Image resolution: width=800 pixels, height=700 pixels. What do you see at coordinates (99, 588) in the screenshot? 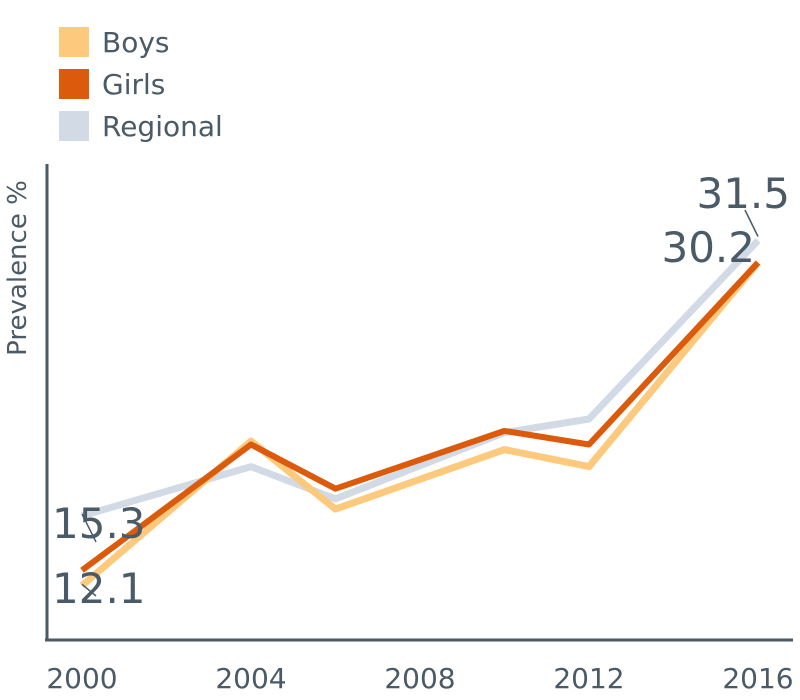
I see `data-label-girls-2000: 12.1` at bounding box center [99, 588].